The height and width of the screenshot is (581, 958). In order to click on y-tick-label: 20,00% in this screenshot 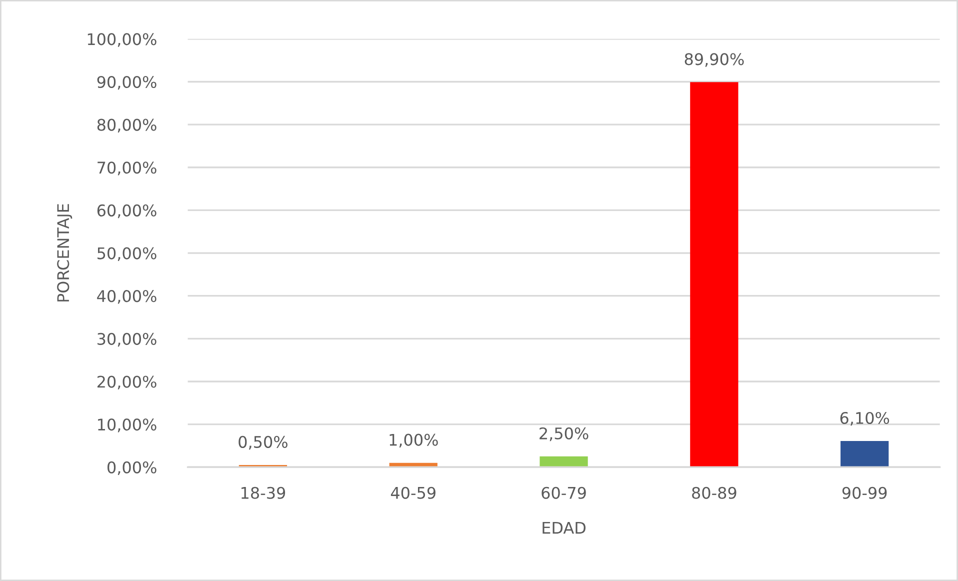, I will do `click(126, 383)`.